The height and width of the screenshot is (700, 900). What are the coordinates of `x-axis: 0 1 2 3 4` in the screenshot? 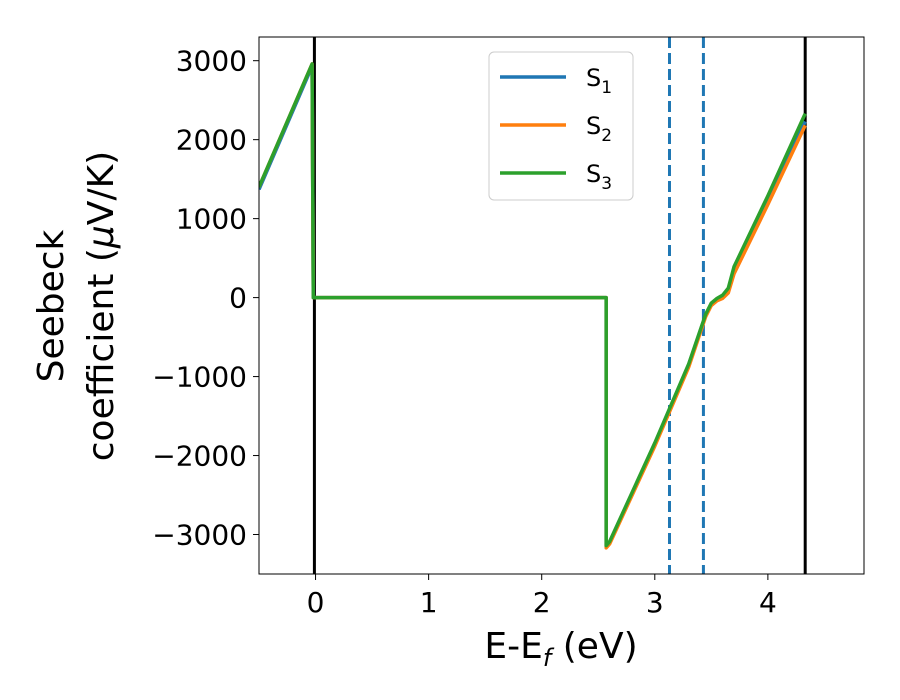 It's located at (542, 596).